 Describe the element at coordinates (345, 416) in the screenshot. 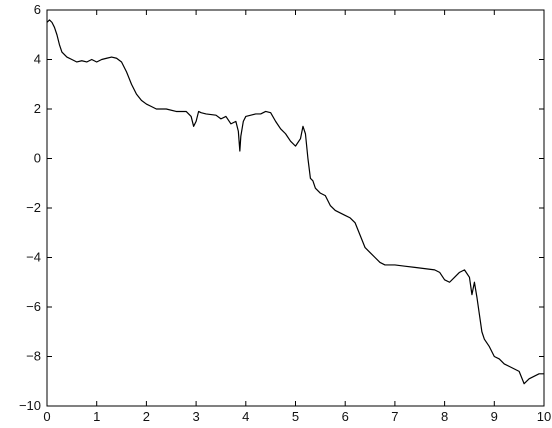

I see `x-tick-label: 6` at that location.